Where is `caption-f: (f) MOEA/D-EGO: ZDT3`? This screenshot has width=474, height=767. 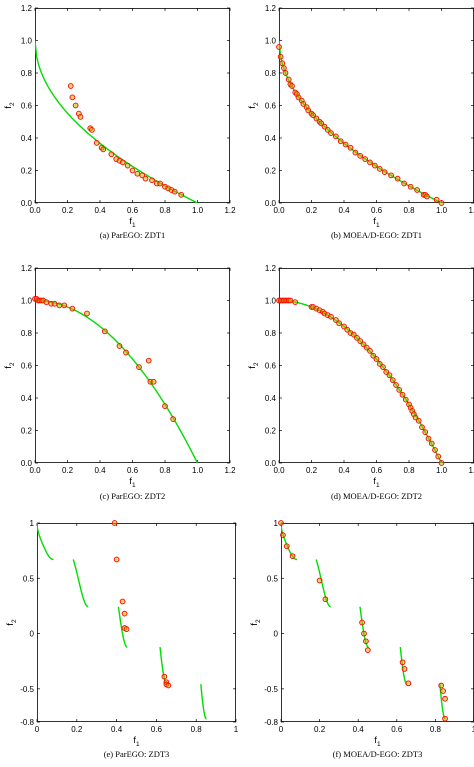 caption-f: (f) MOEA/D-EGO: ZDT3 is located at coordinates (377, 754).